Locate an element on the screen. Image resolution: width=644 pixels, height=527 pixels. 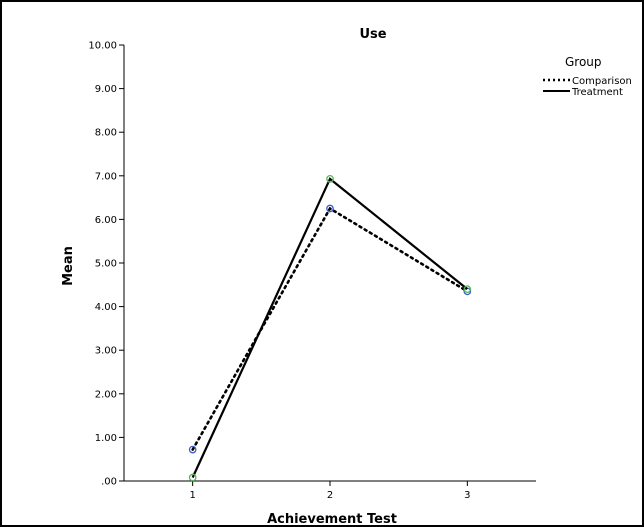
y-tick-label: 1.00 is located at coordinates (106, 438).